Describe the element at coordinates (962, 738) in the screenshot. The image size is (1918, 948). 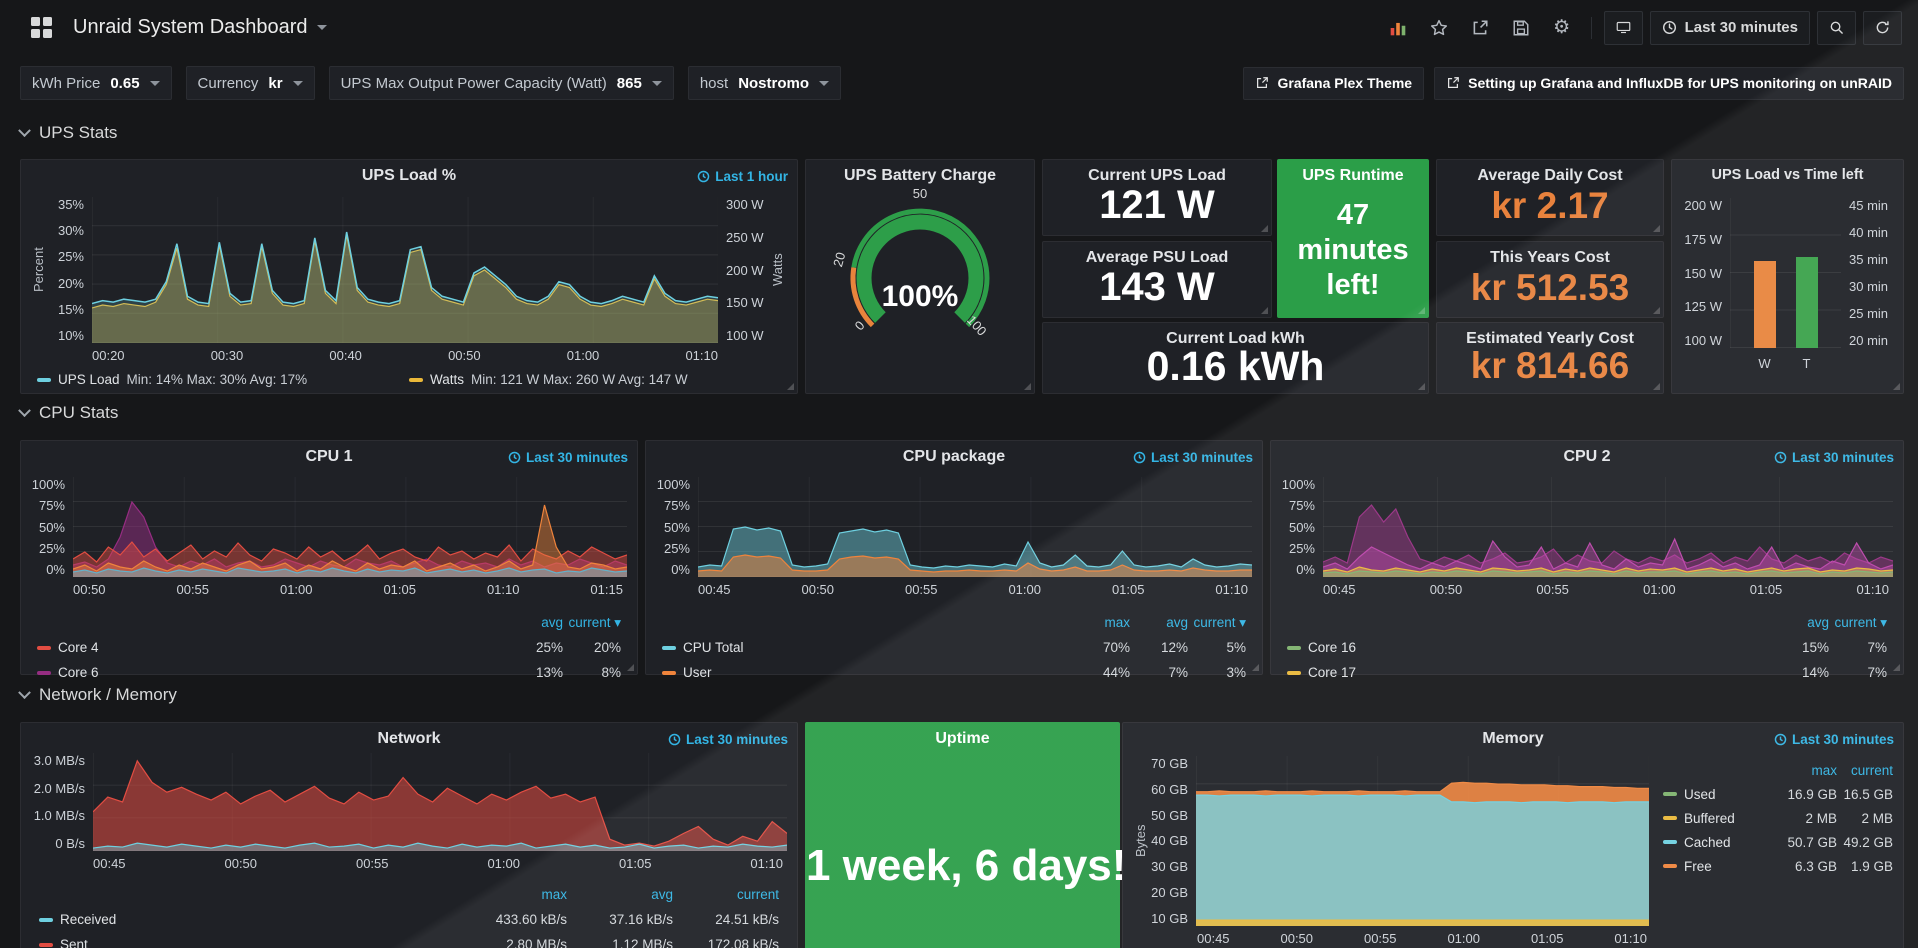
I see `panel-title: Uptime` at that location.